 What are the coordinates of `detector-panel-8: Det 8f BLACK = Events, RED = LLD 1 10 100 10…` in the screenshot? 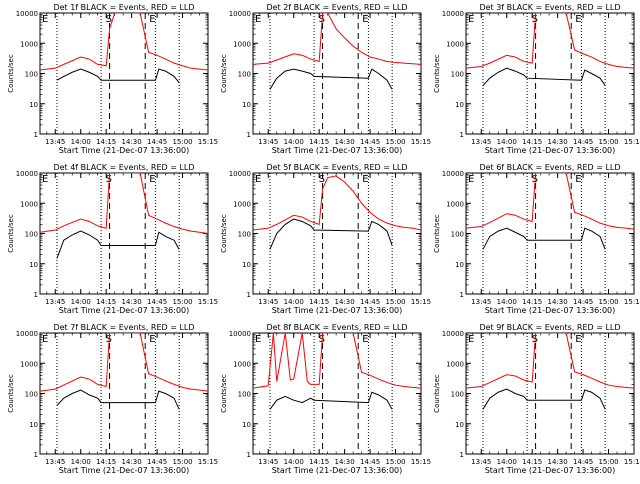 It's located at (325, 399).